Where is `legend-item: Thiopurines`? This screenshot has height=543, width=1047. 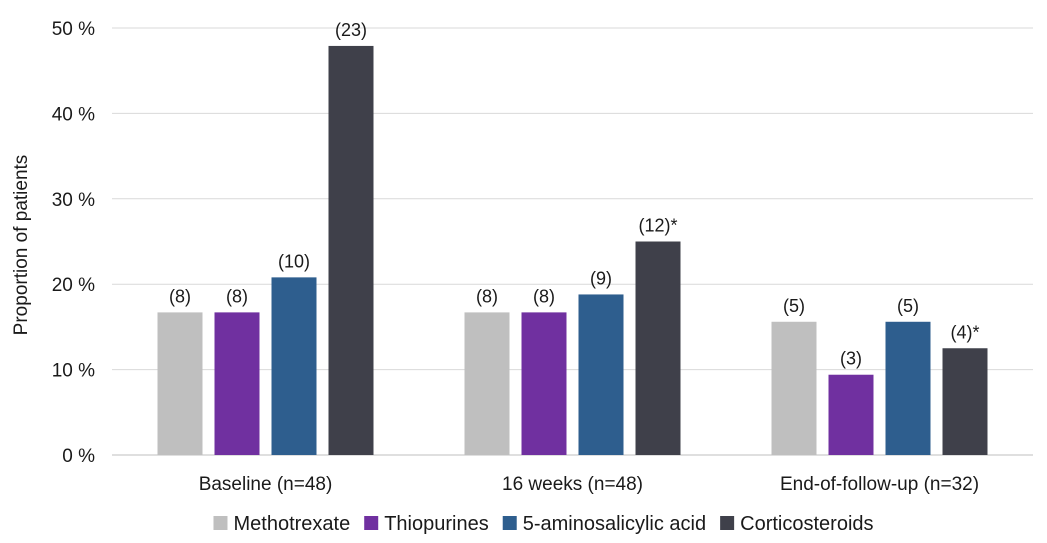
legend-item: Thiopurines is located at coordinates (426, 524).